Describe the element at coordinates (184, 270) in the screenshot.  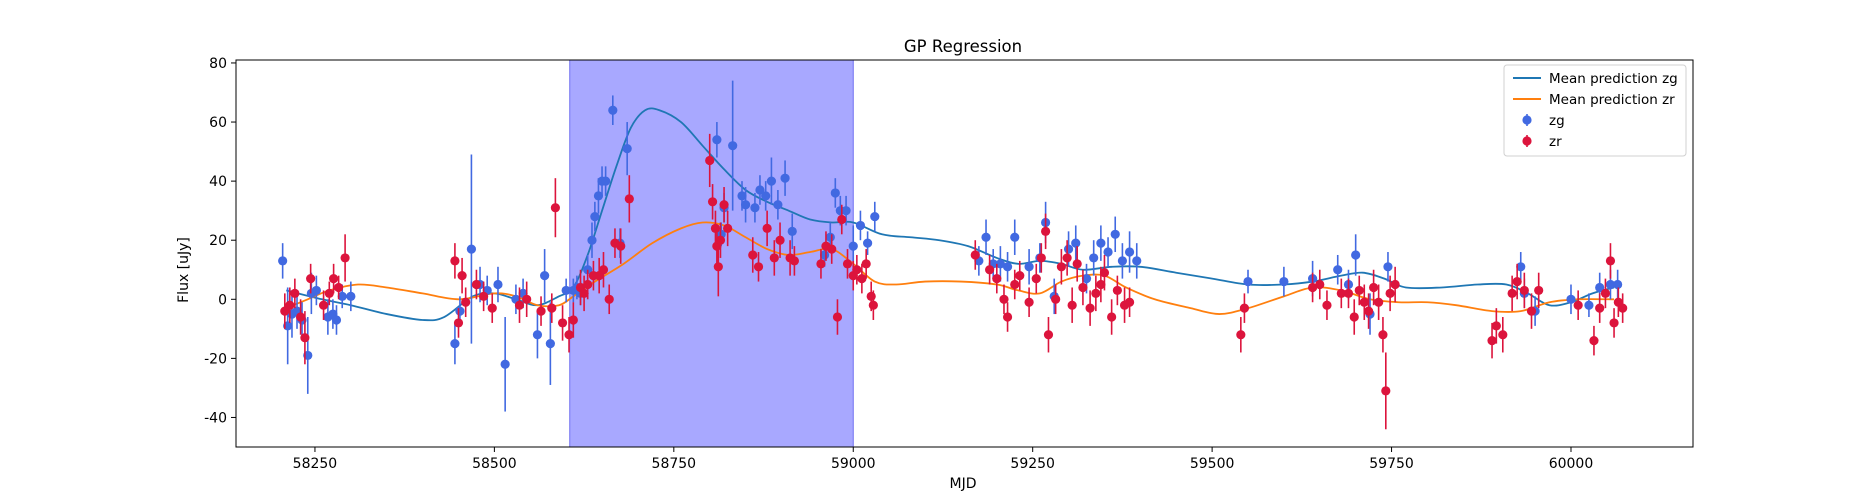
I see `y-axis-label: Flux [uJy]` at that location.